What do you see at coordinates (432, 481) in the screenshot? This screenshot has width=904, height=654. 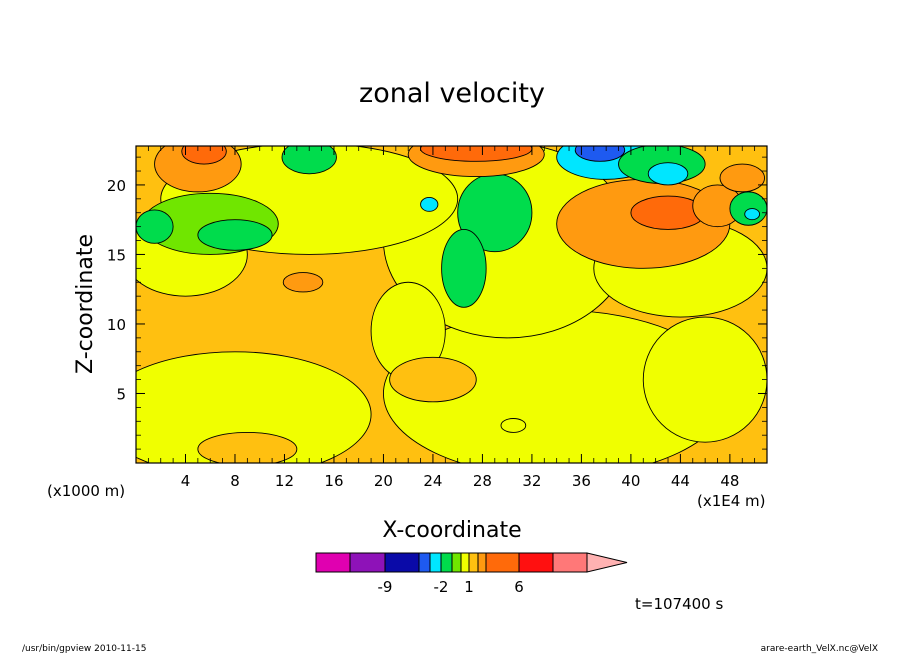 I see `x-tick-label-24: 24` at bounding box center [432, 481].